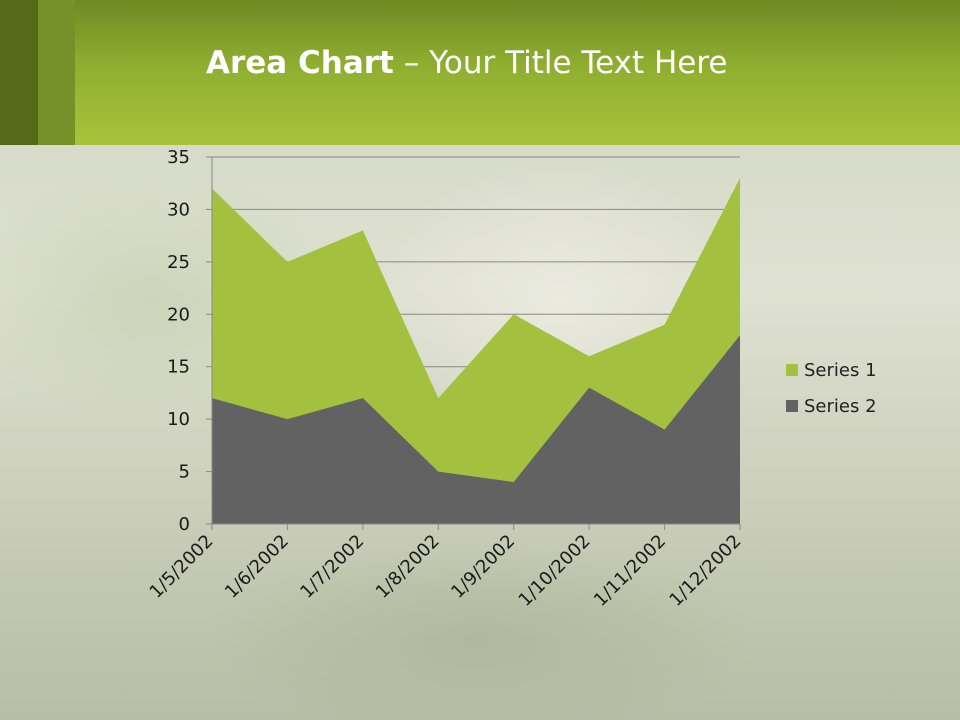 This screenshot has width=960, height=720. What do you see at coordinates (178, 262) in the screenshot?
I see `y-tick-label-25: 25` at bounding box center [178, 262].